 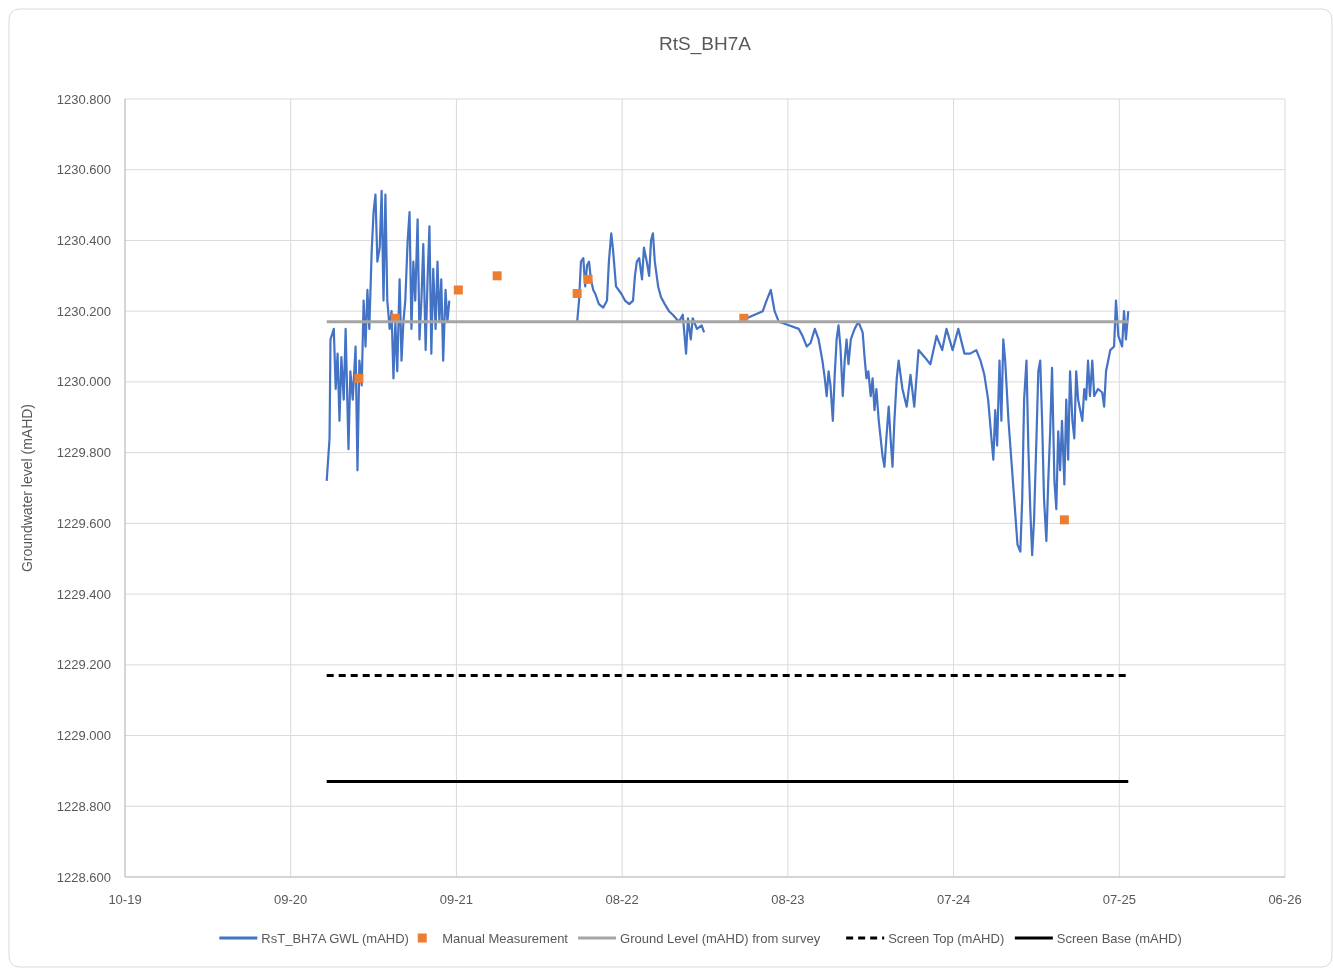 I want to click on y-tick-label: 1228.800, so click(x=83, y=806).